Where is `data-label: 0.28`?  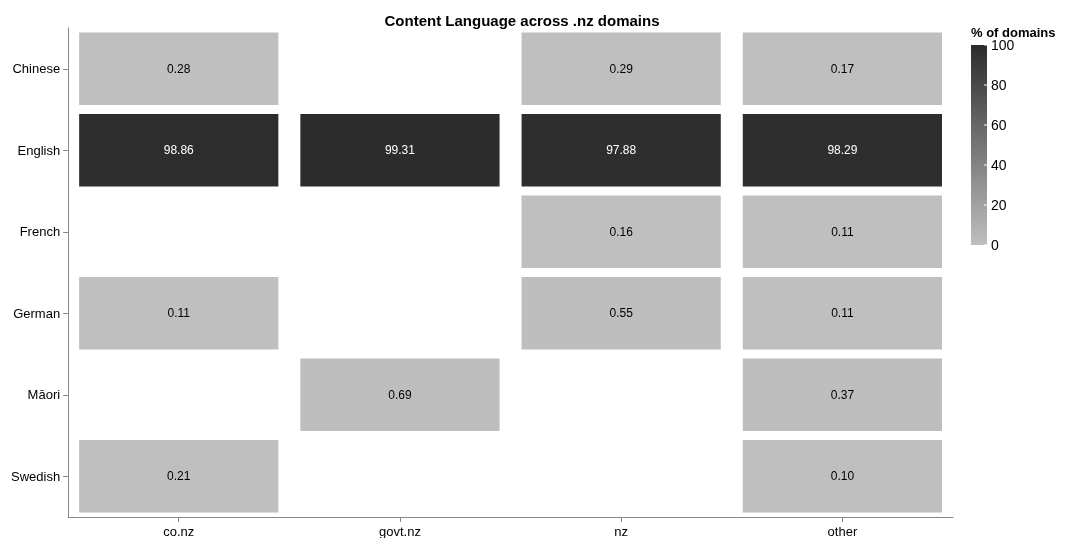 data-label: 0.28 is located at coordinates (179, 68).